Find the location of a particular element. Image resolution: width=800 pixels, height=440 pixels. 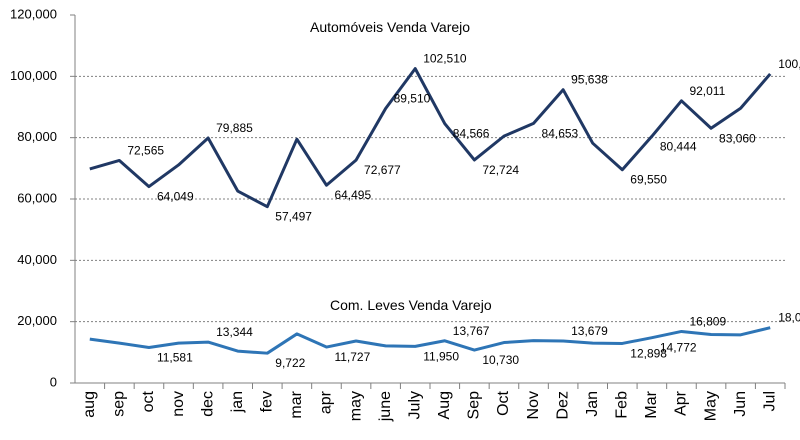

series-name: Com. Leves Venda Varejo is located at coordinates (411, 305).